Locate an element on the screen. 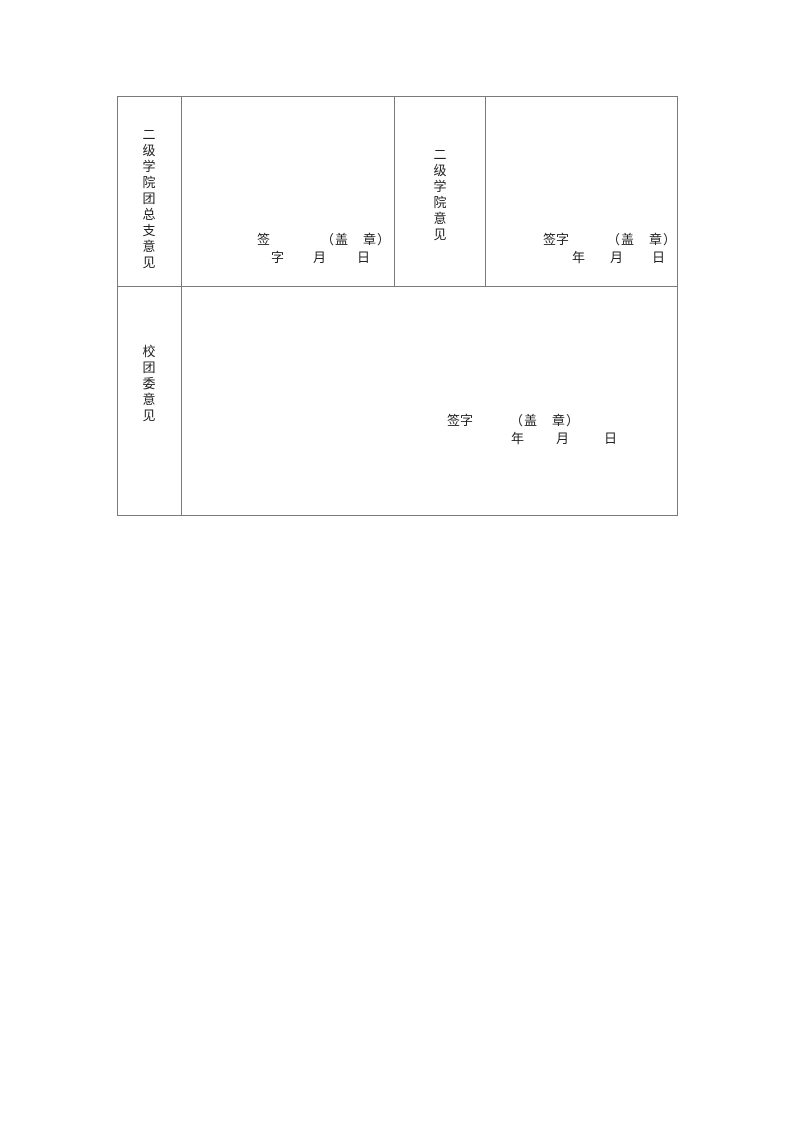 The image size is (793, 1122). table-border-left is located at coordinates (117, 306).